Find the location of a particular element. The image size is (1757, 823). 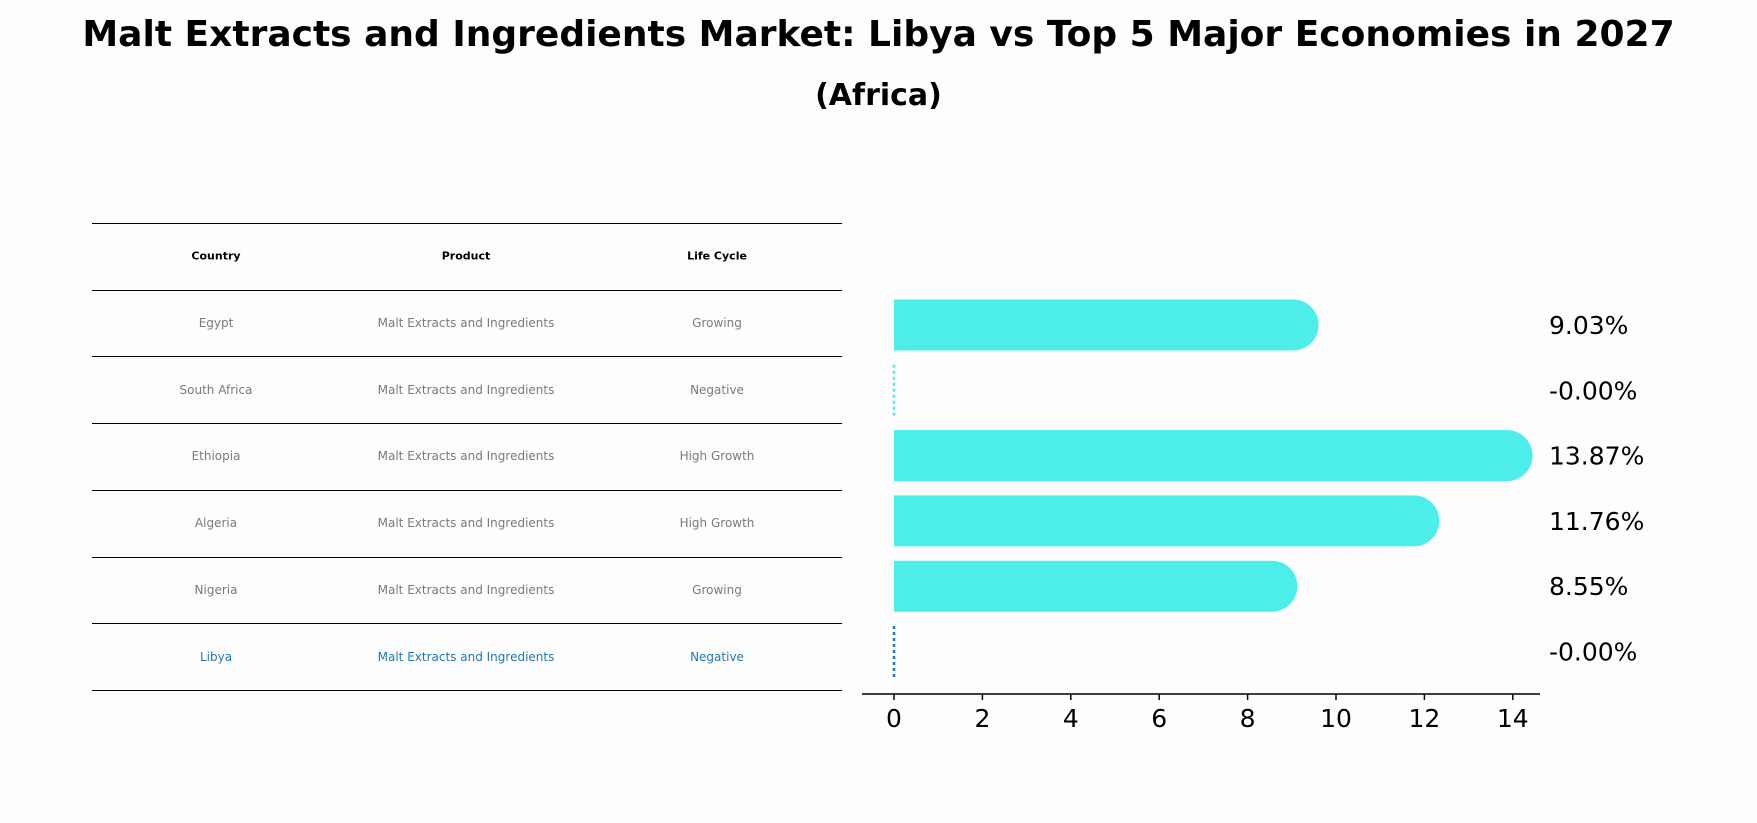

x-tick-label: 2 is located at coordinates (982, 718).